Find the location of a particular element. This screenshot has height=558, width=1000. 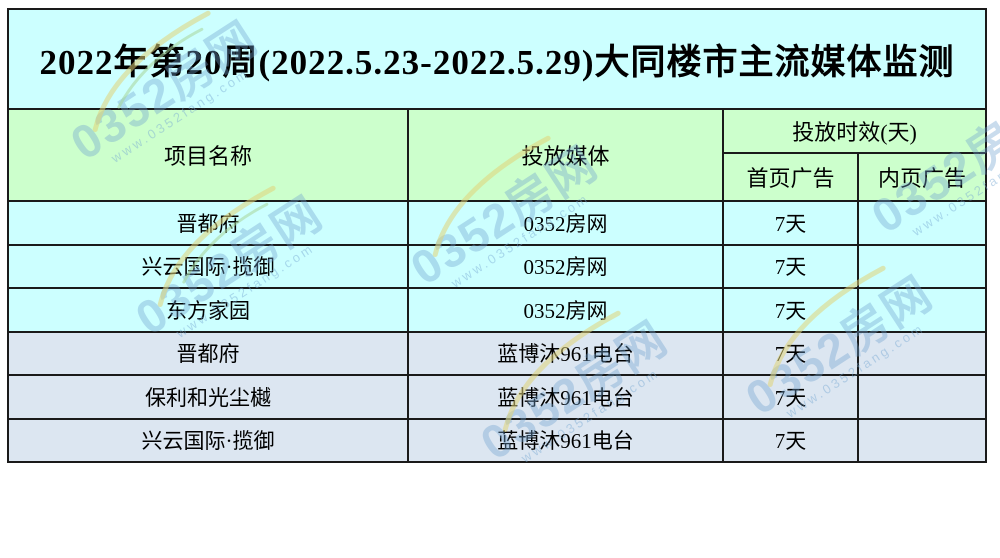

table-row: 晋都府 0352房网 7天 is located at coordinates (497, 223).